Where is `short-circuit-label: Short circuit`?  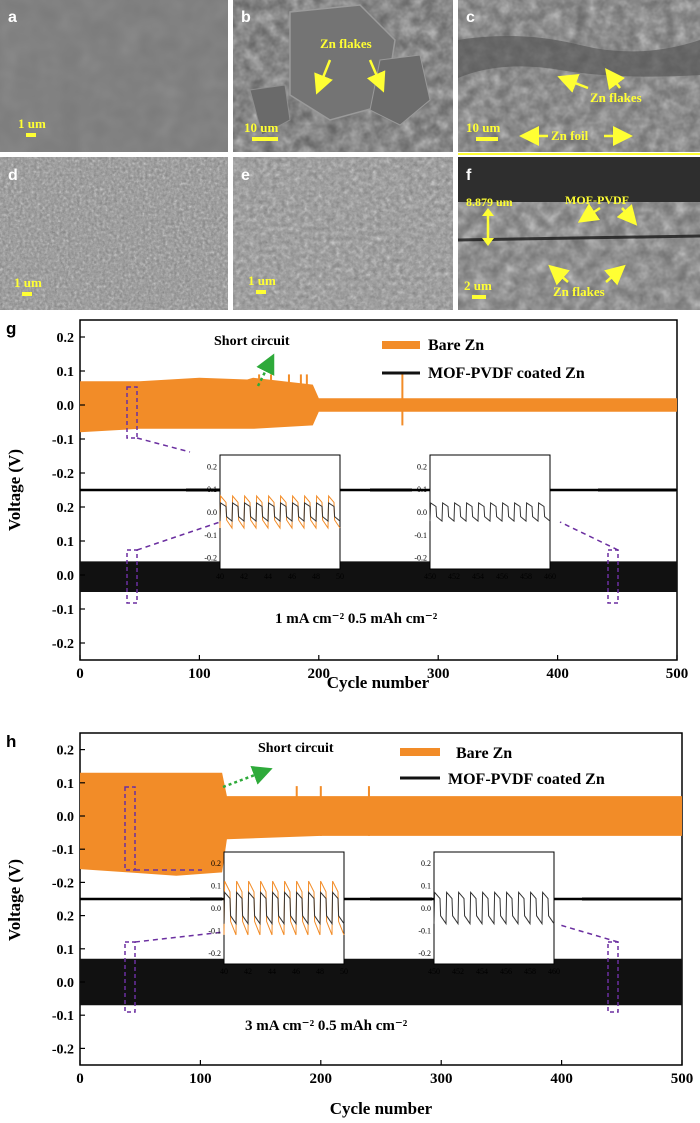 short-circuit-label: Short circuit is located at coordinates (296, 748).